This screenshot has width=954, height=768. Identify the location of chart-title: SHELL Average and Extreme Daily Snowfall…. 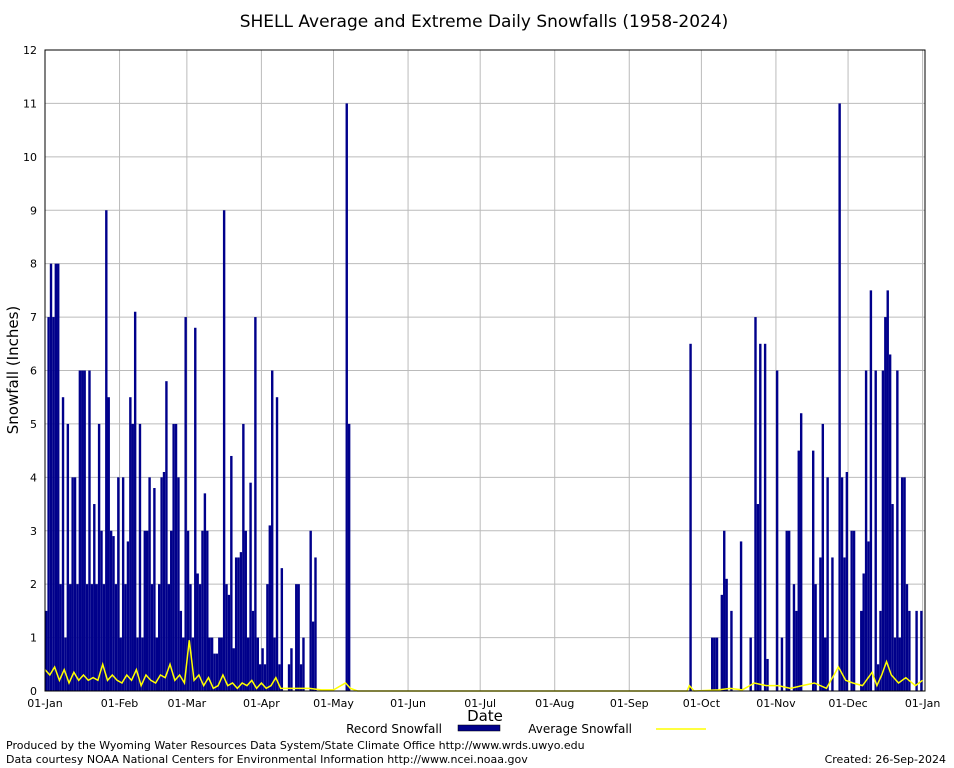
(484, 22).